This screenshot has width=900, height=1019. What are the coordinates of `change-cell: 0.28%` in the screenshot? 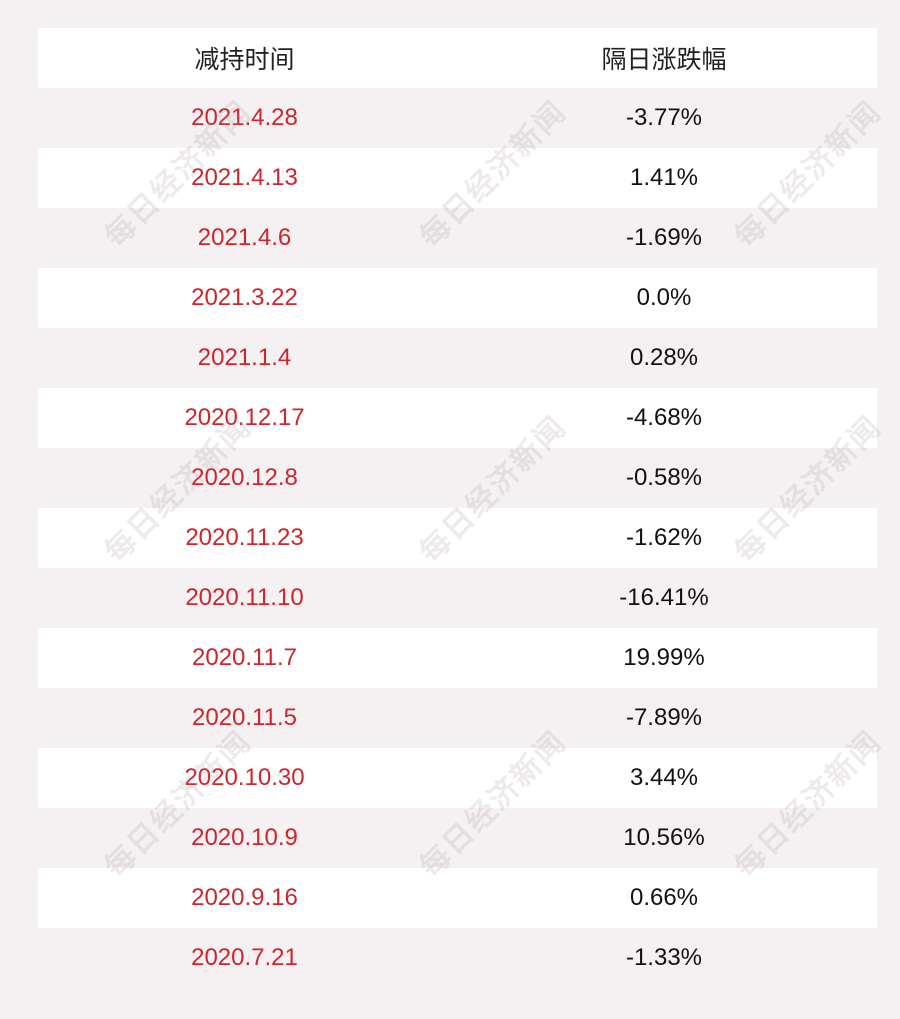 It's located at (664, 357).